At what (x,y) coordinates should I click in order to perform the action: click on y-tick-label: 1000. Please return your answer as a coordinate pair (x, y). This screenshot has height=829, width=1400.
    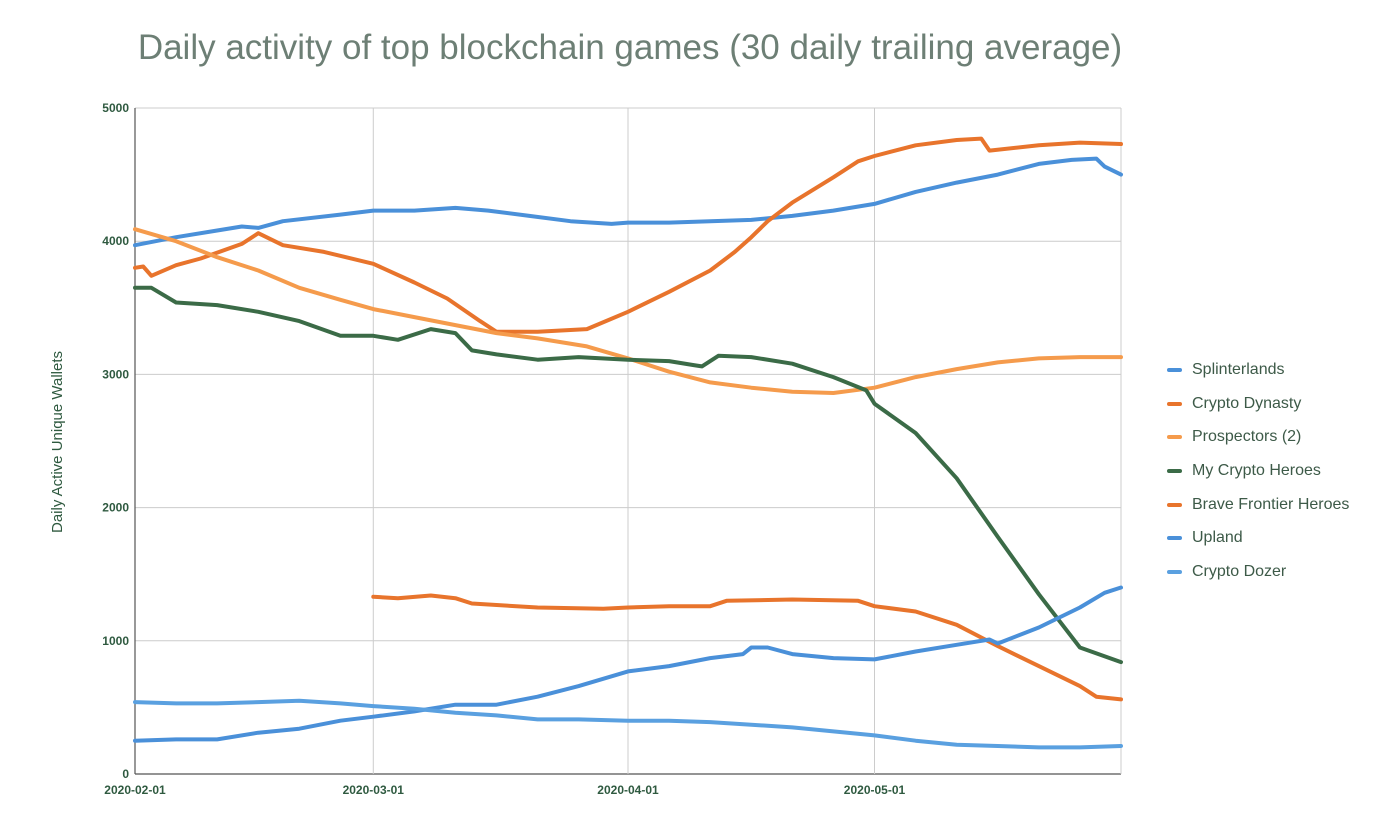
    Looking at the image, I should click on (115, 641).